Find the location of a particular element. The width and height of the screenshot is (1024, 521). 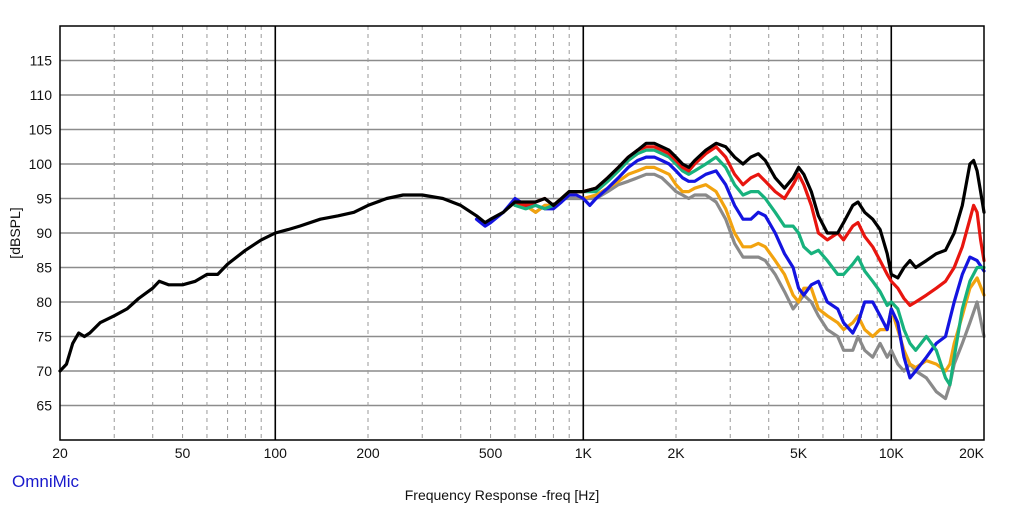

x-axis-label: Frequency Response -freq [Hz] is located at coordinates (502, 495).